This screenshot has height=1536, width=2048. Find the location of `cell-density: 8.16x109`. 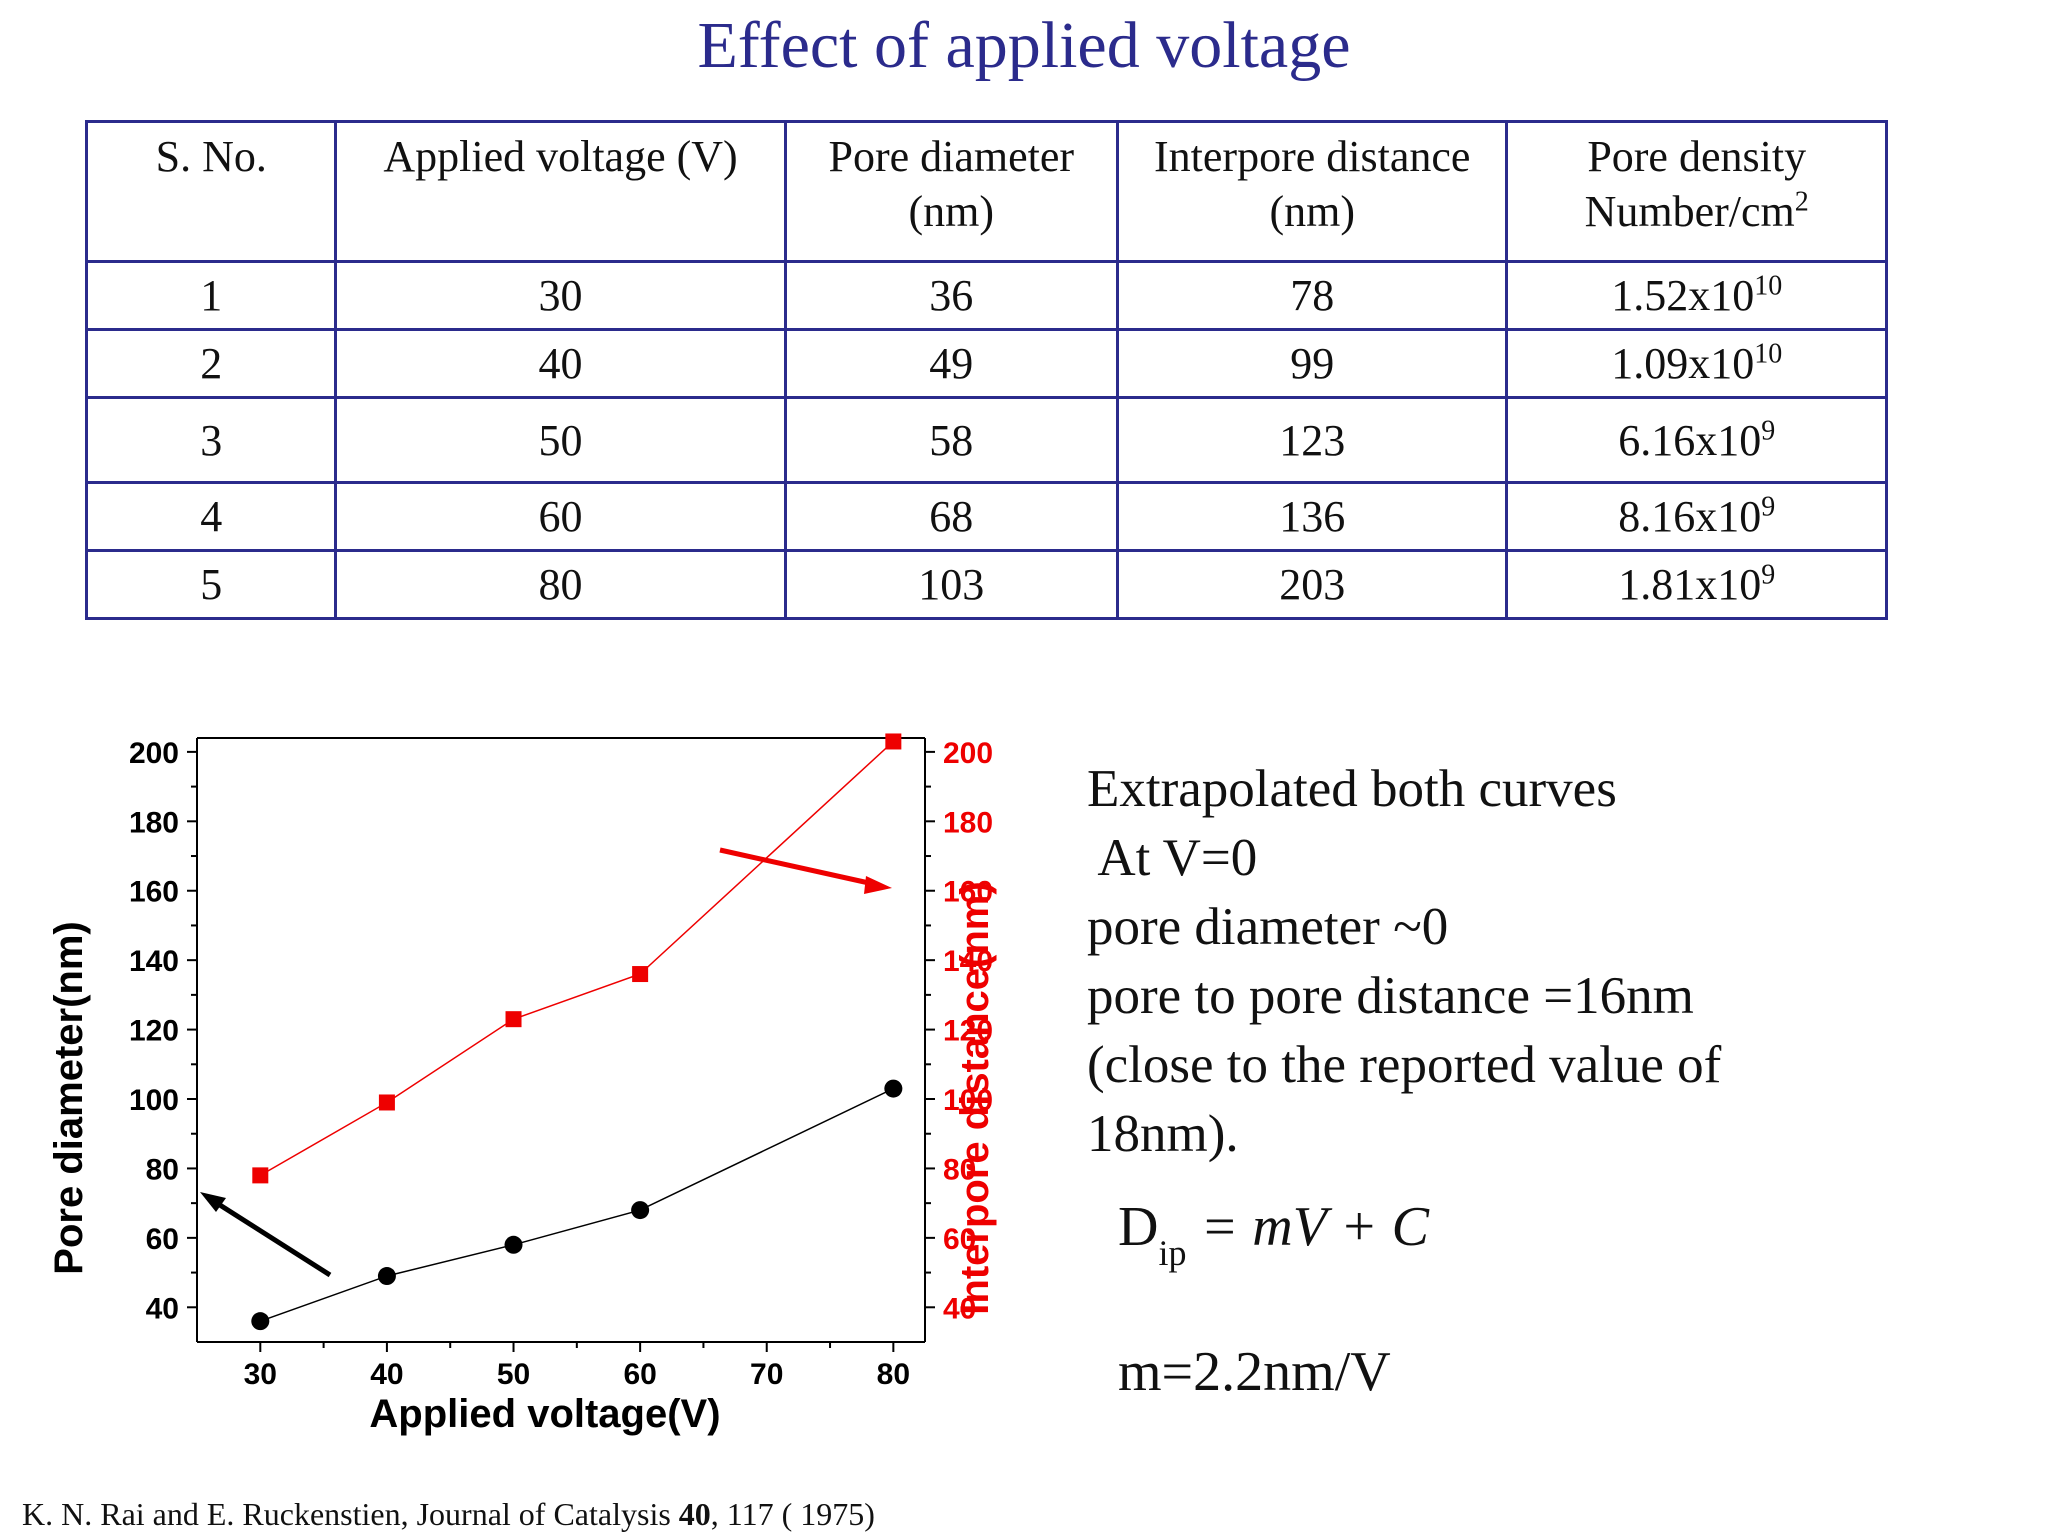

cell-density: 8.16x109 is located at coordinates (1696, 516).